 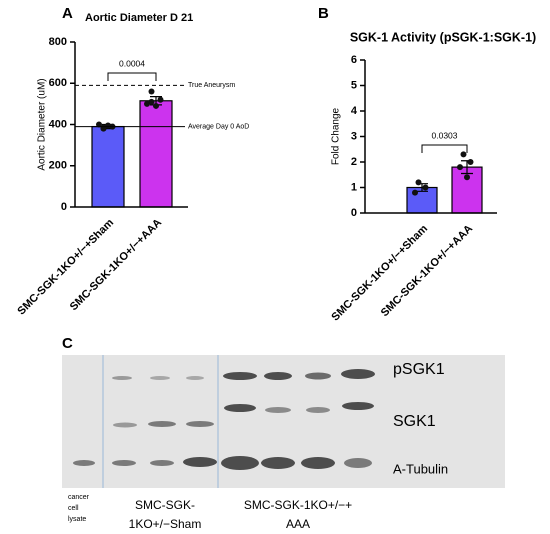 I want to click on blot-group-label: cancer, so click(x=79, y=497).